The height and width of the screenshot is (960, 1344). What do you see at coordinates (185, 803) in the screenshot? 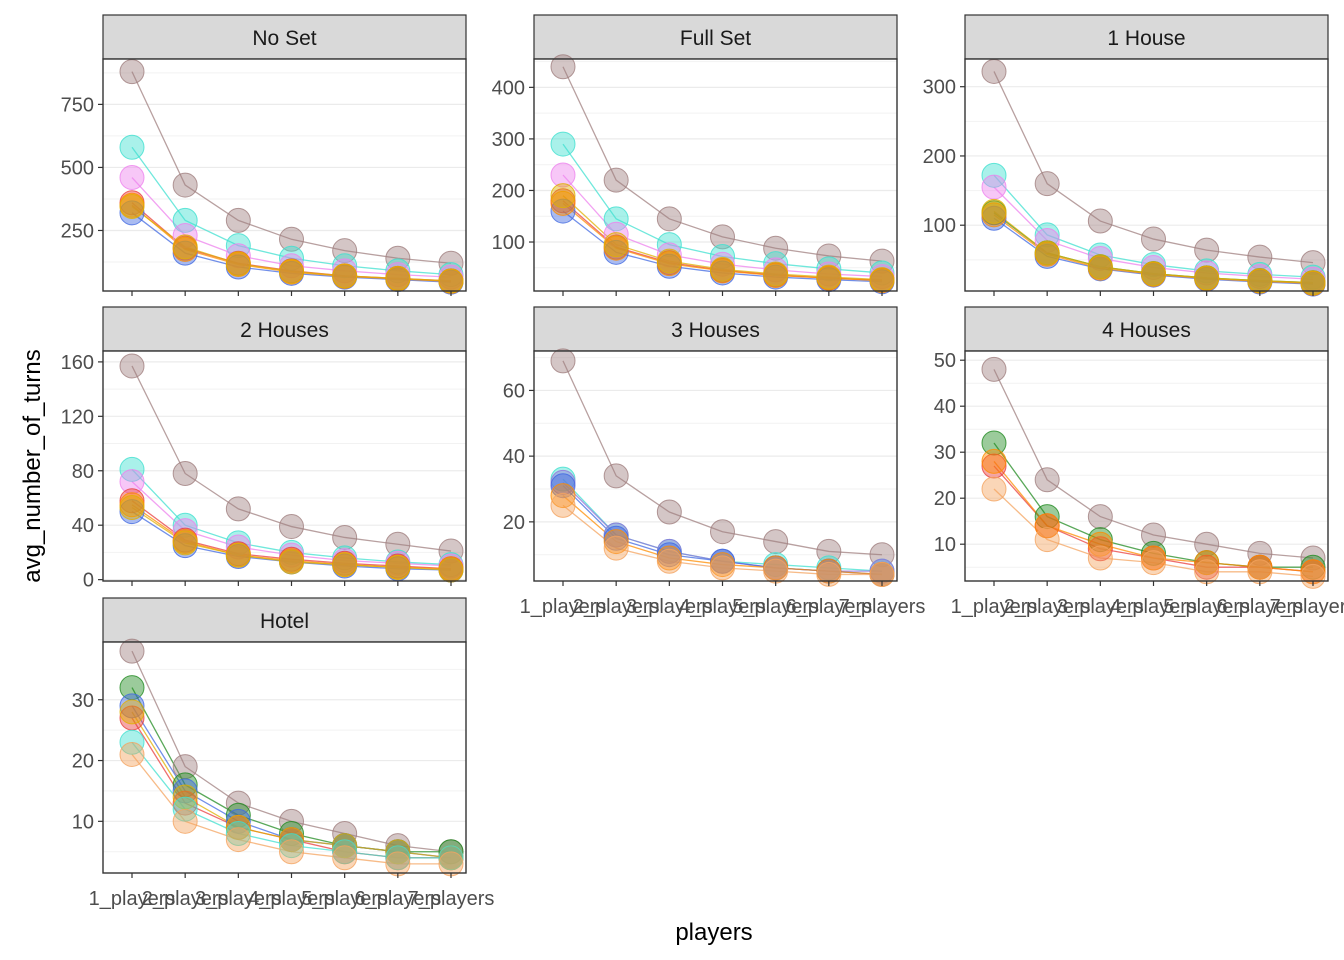
I see `data-point-s4` at bounding box center [185, 803].